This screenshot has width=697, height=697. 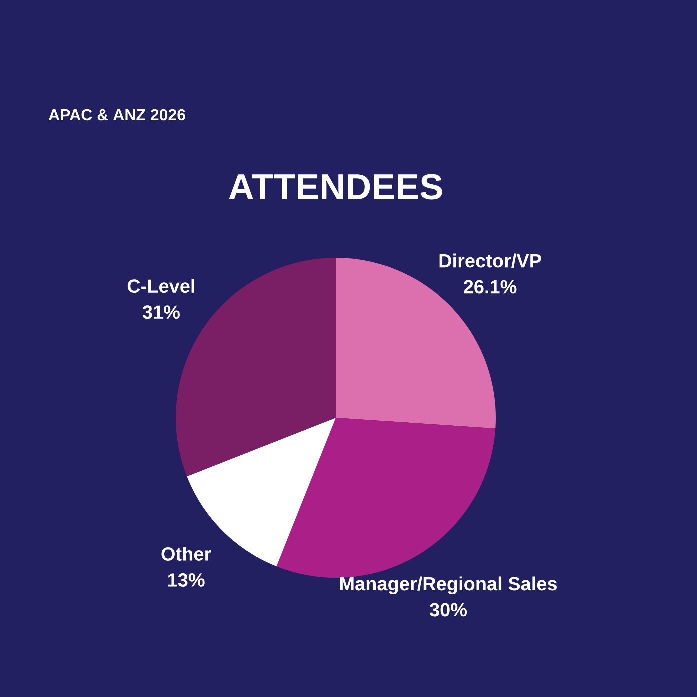 What do you see at coordinates (186, 580) in the screenshot?
I see `data-label: 13%` at bounding box center [186, 580].